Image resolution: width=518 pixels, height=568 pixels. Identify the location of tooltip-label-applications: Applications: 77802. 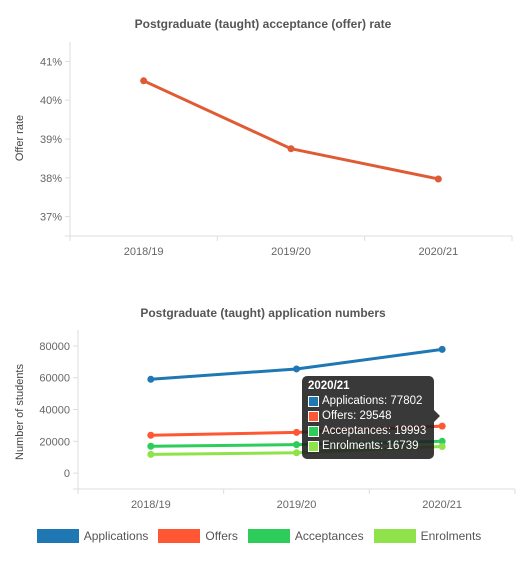
(372, 401).